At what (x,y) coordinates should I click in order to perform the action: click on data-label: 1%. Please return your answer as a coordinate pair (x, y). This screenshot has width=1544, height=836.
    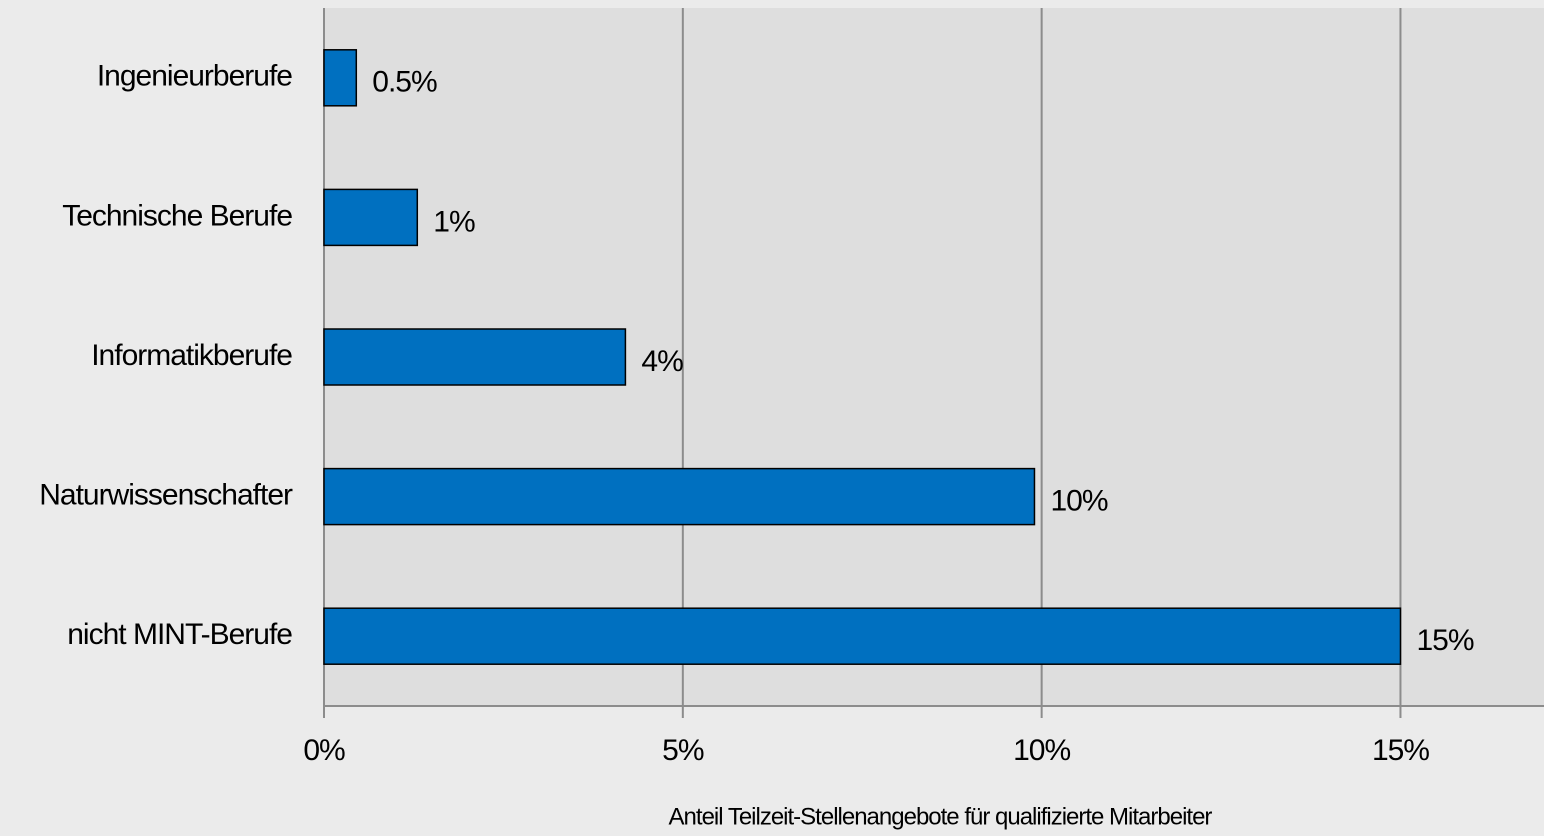
    Looking at the image, I should click on (454, 221).